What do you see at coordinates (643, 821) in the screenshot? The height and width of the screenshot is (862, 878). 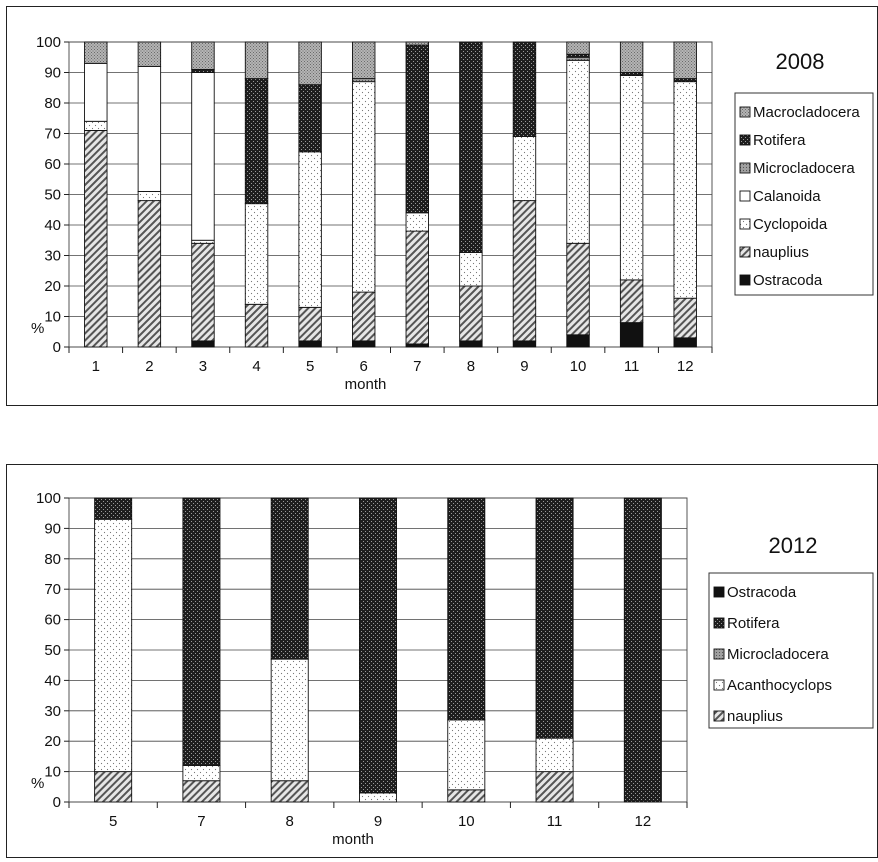 I see `chart2012-x-tick-label: 12` at bounding box center [643, 821].